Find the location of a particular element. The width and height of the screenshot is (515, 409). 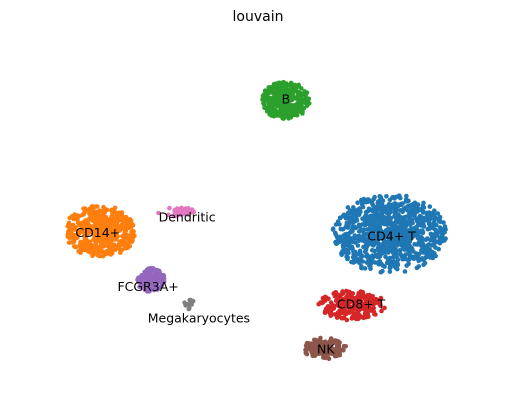

cluster-cd4plus-t-points is located at coordinates (389, 234).